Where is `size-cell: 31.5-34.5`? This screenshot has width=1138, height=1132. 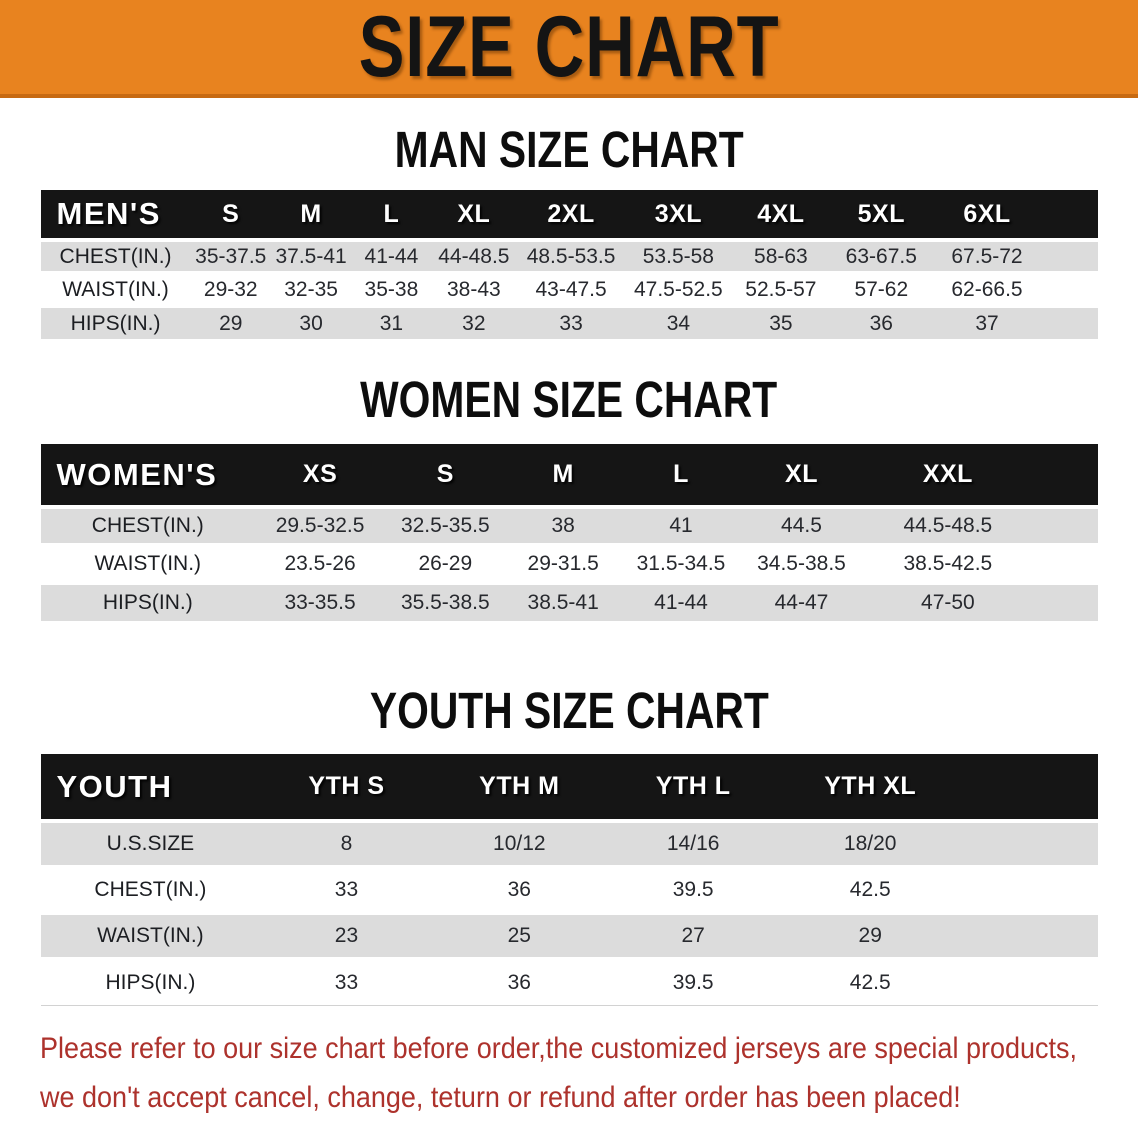
size-cell: 31.5-34.5 is located at coordinates (681, 563).